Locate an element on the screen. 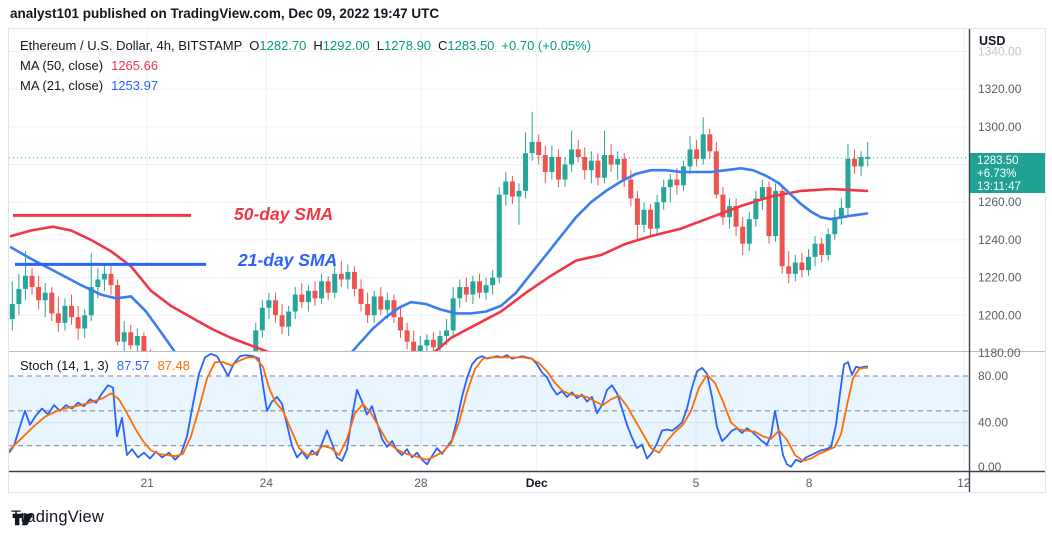  ma21-value: 1253.97 is located at coordinates (135, 85).